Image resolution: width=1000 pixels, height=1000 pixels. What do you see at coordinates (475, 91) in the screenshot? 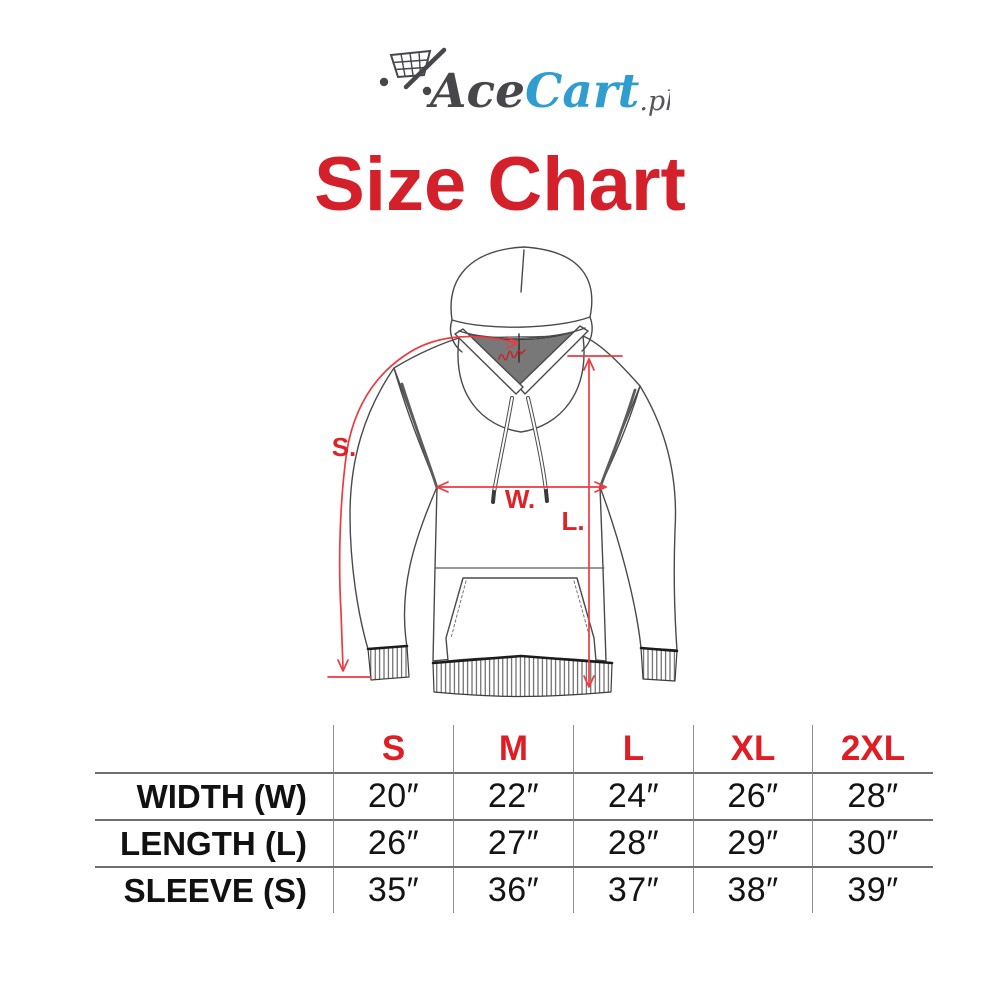
I see `logo-text-ace: Ace` at bounding box center [475, 91].